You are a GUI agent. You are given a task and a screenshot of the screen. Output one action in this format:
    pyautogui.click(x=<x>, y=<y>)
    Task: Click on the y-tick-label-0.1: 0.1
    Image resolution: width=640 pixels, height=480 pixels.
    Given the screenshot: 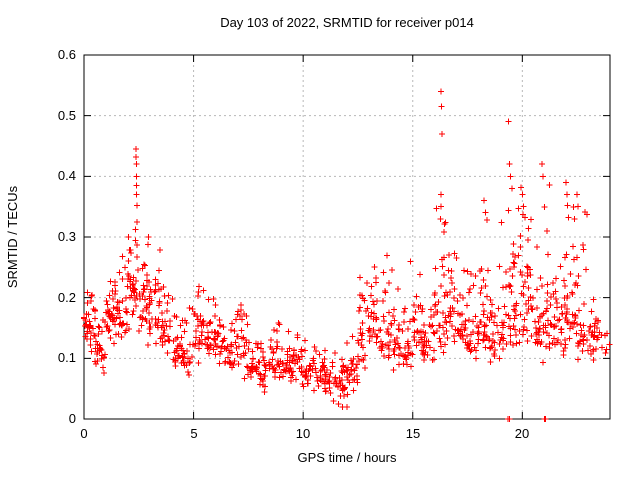 What is the action you would take?
    pyautogui.click(x=67, y=357)
    